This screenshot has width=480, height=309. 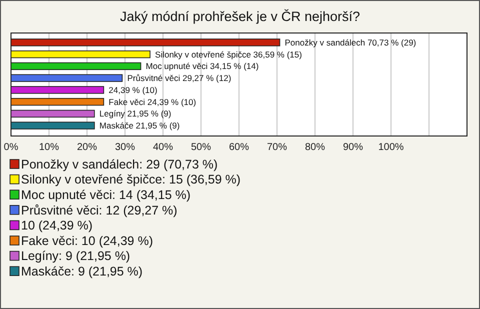 What do you see at coordinates (49, 148) in the screenshot?
I see `x-tick-label: 10%` at bounding box center [49, 148].